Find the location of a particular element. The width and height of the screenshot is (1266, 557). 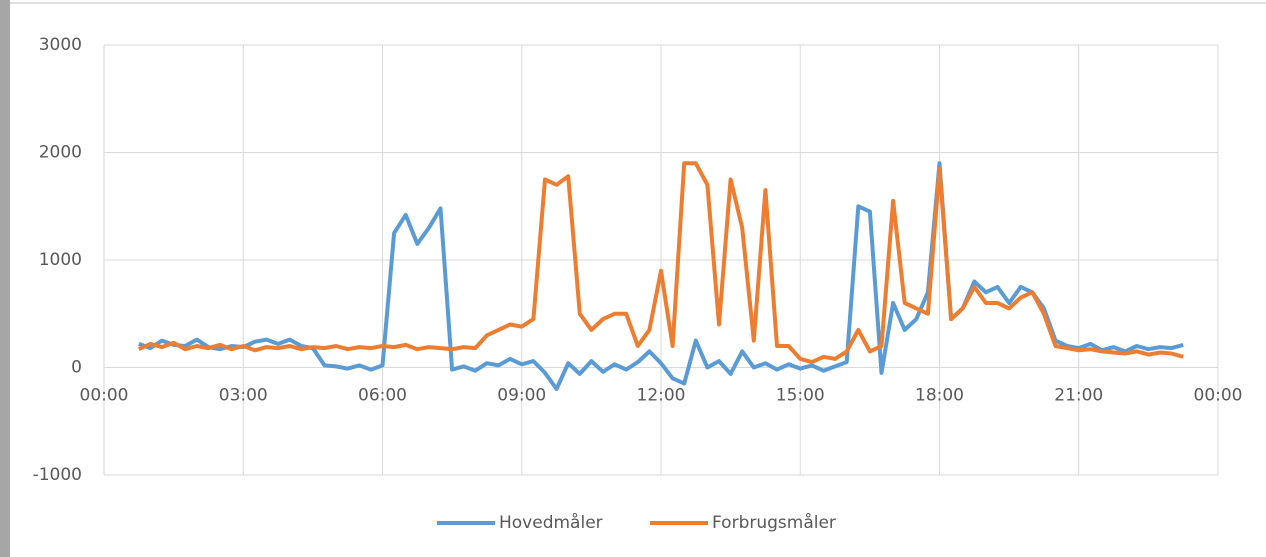

x-tick-label: 06:00 is located at coordinates (382, 396).